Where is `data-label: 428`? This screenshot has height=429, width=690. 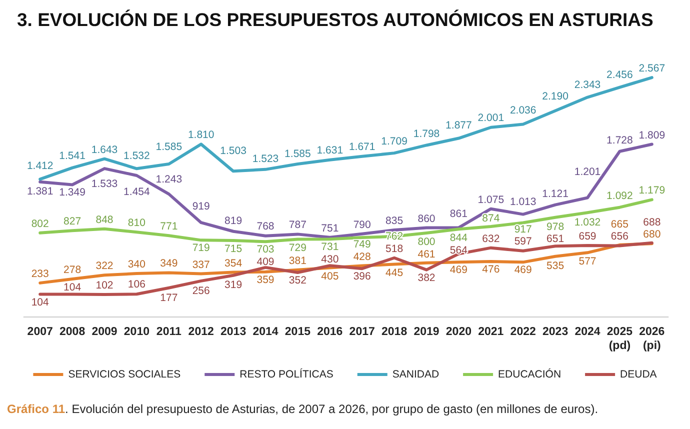 data-label: 428 is located at coordinates (362, 256).